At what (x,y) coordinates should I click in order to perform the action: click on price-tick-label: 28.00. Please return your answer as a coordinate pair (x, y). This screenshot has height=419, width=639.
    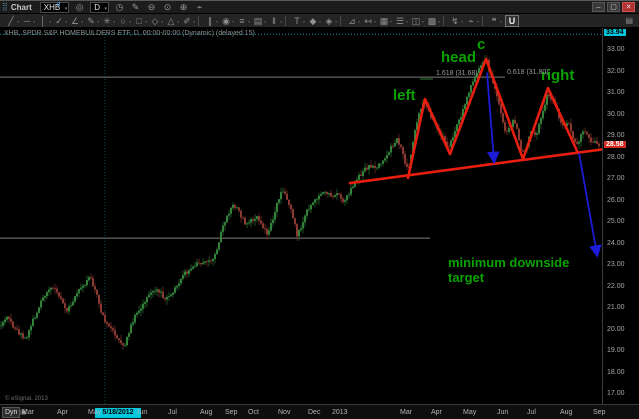
    Looking at the image, I should click on (616, 157).